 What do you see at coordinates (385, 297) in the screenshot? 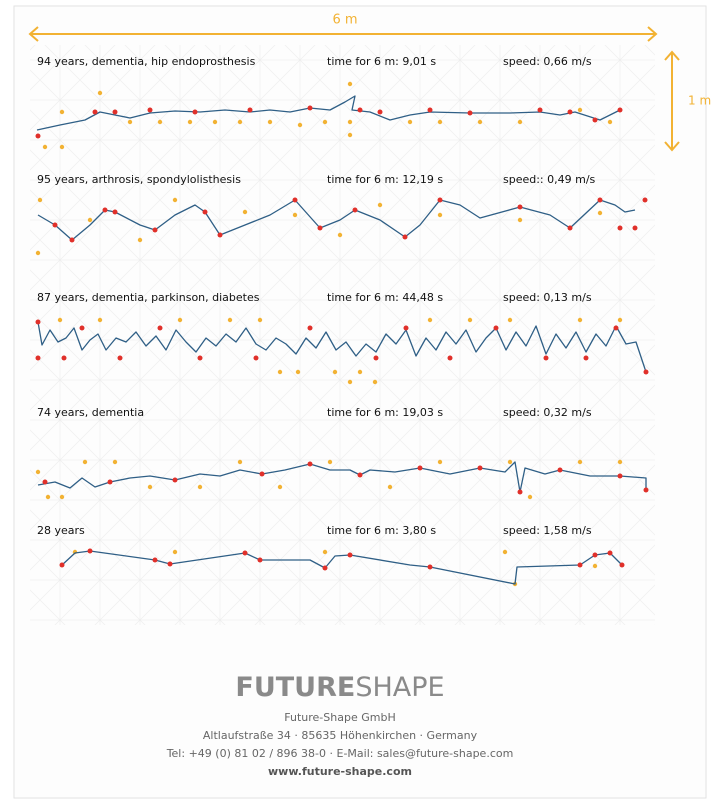
I see `row-time: time for 6 m: 44,48 s` at bounding box center [385, 297].